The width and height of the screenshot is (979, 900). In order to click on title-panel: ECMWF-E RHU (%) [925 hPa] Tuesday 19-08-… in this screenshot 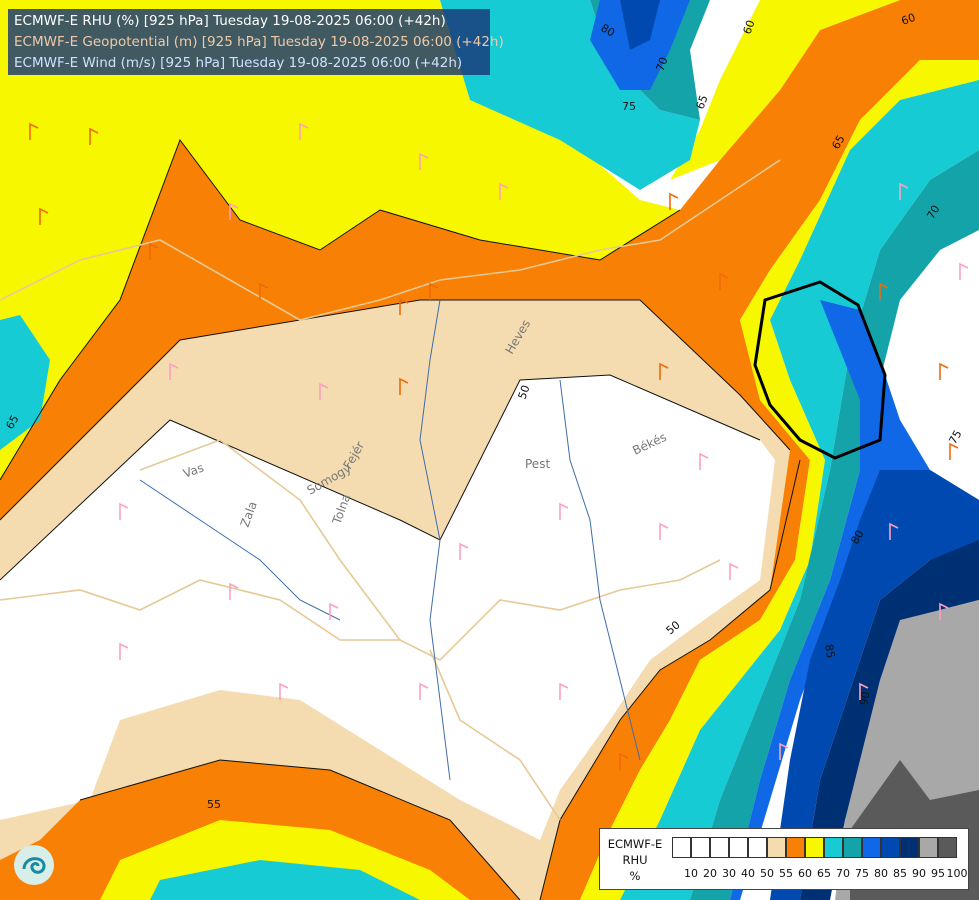, I will do `click(256, 42)`.